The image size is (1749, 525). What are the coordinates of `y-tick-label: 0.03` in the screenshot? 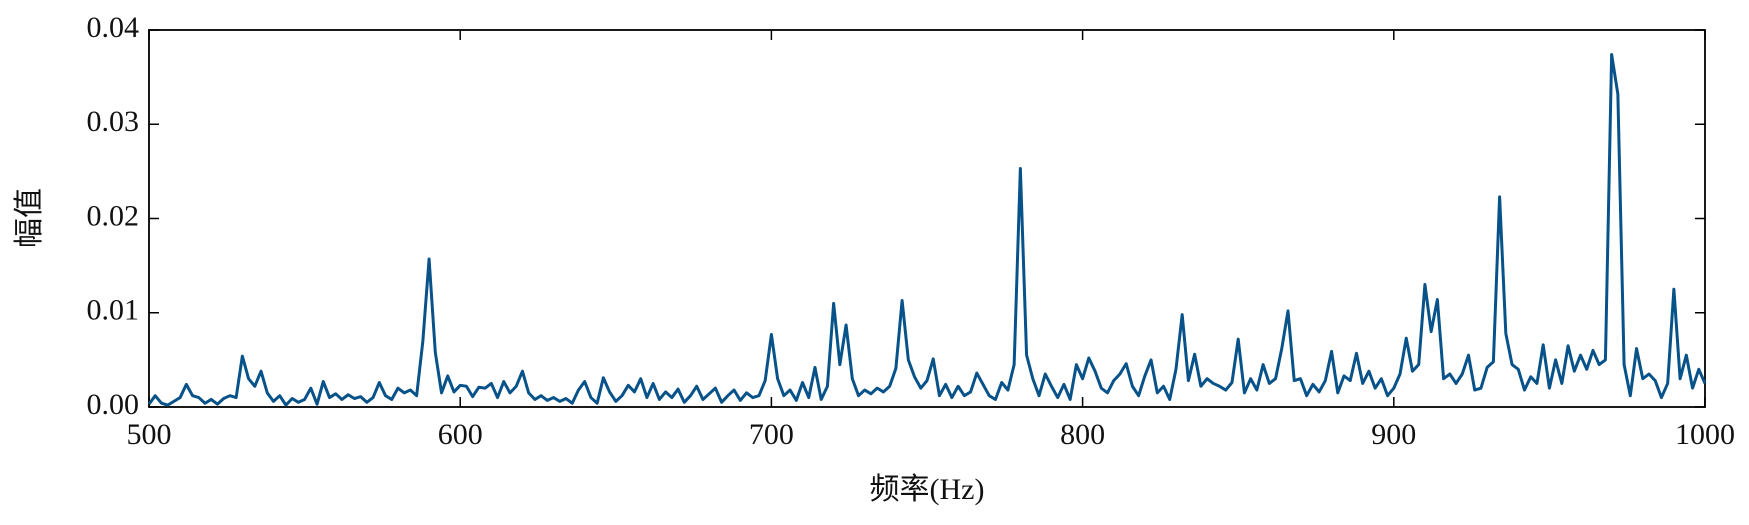 It's located at (113, 121).